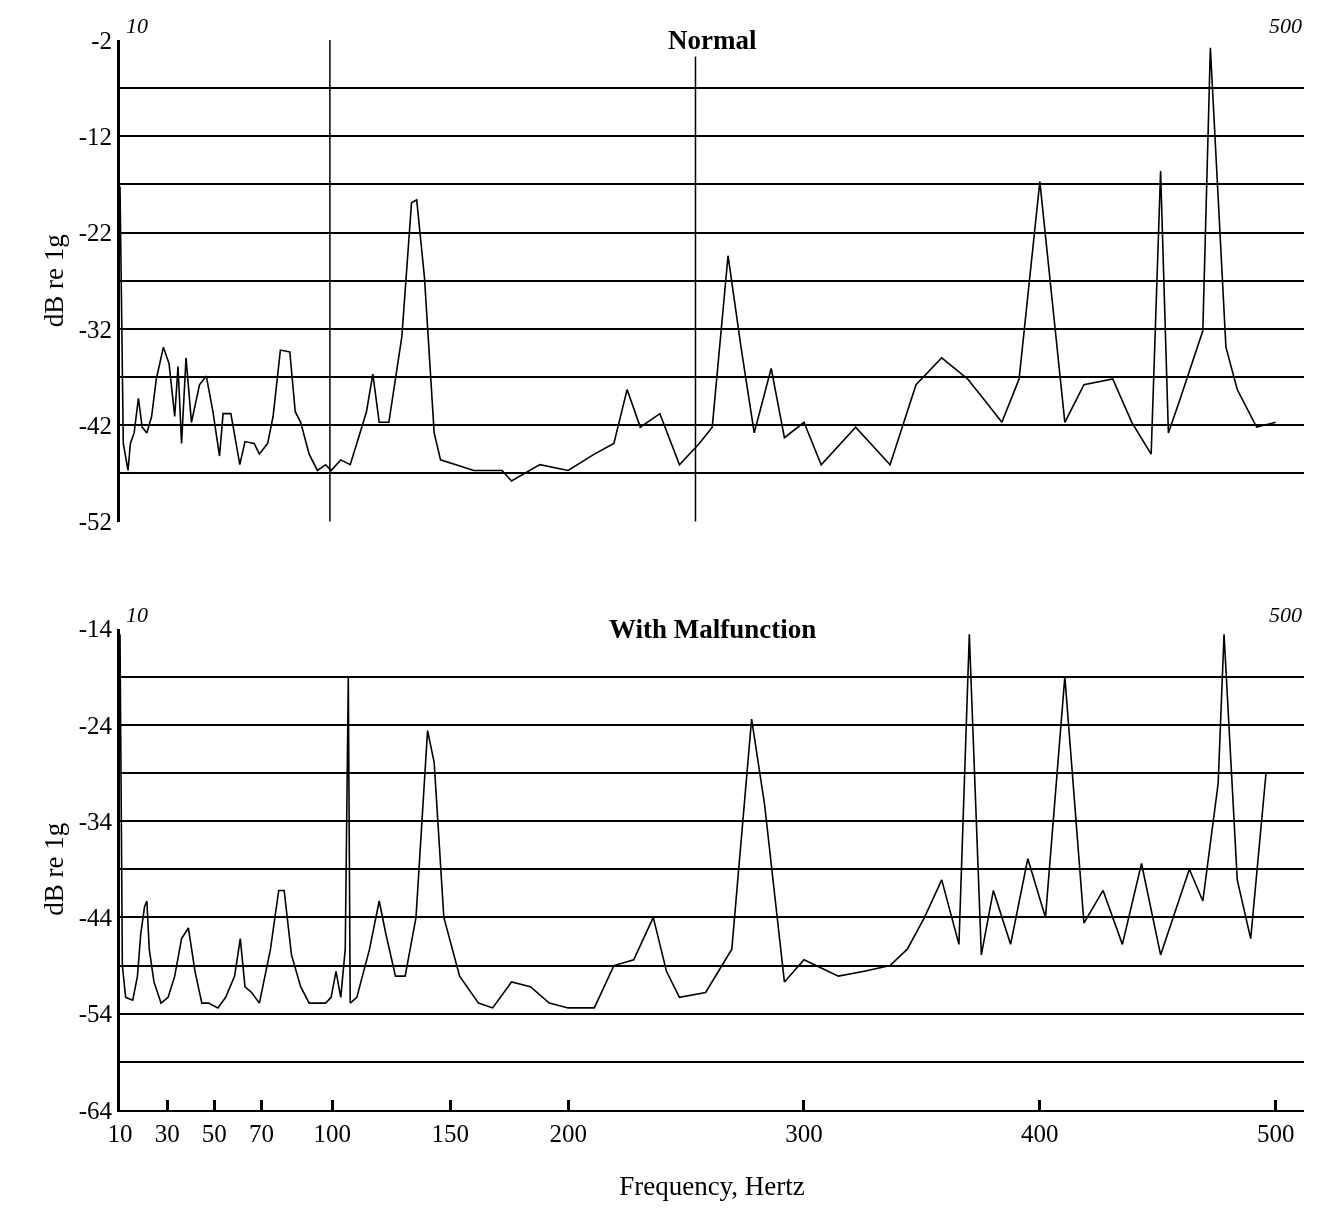  I want to click on x-tick-label: 70, so click(262, 1133).